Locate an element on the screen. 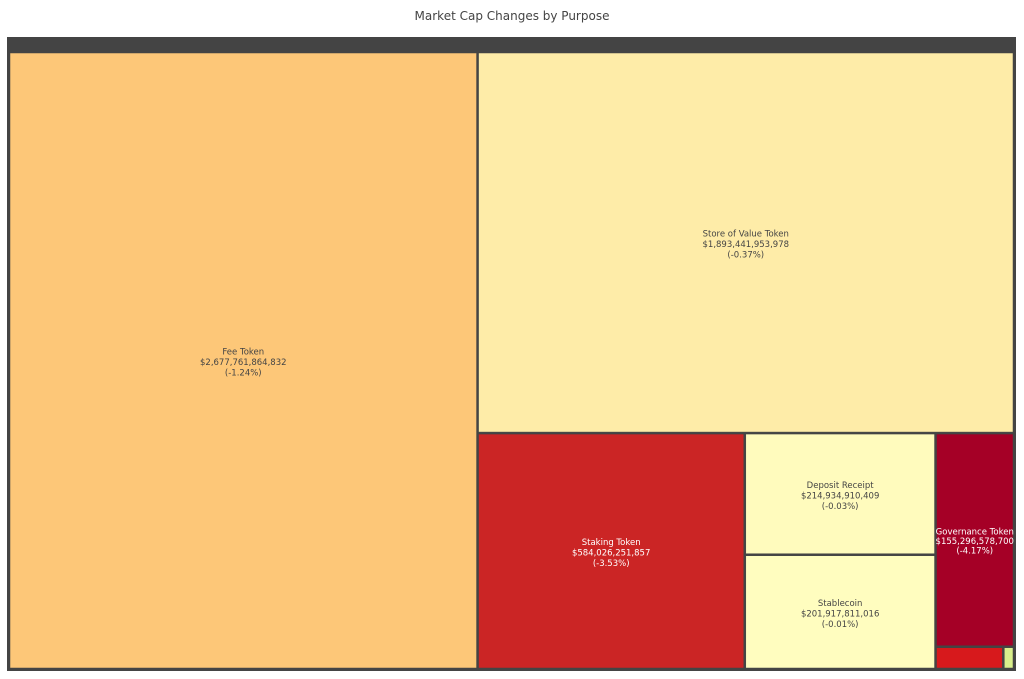 The width and height of the screenshot is (1024, 679). tile-value-stablecoin: $201,917,811,016 is located at coordinates (840, 614).